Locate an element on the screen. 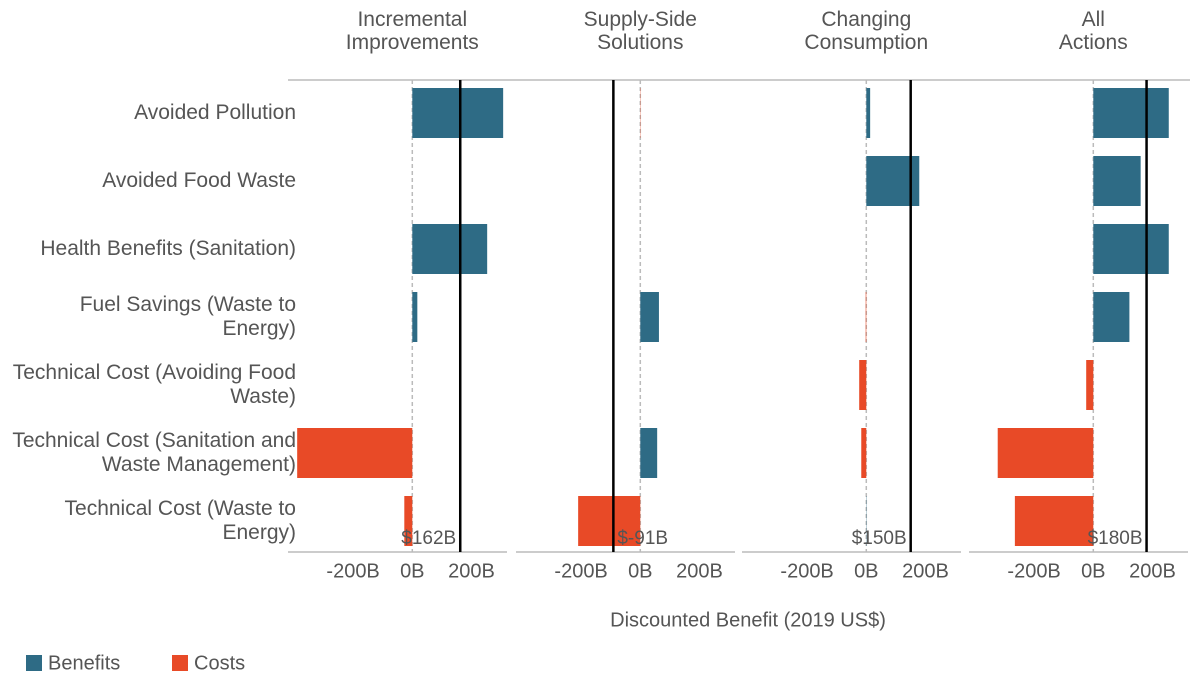 The height and width of the screenshot is (677, 1193). panel-title: Supply-Side Solutions is located at coordinates (640, 31).